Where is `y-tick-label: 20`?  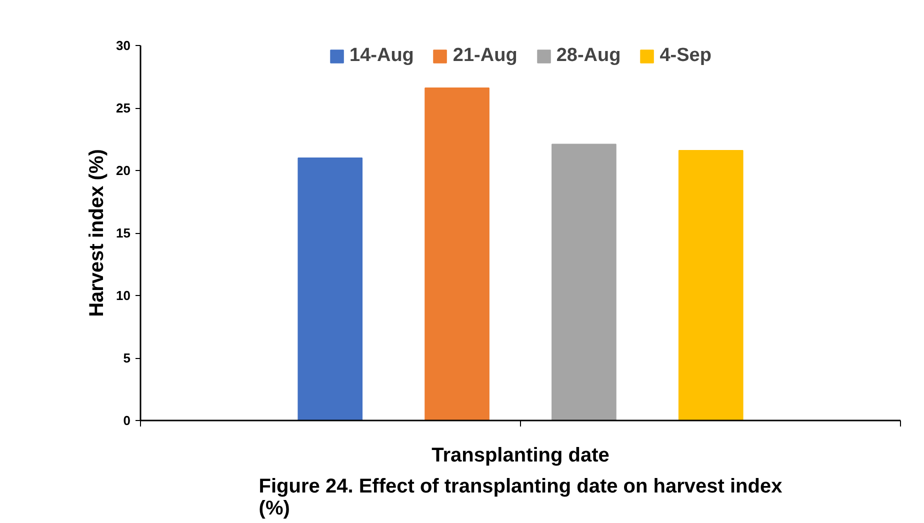
y-tick-label: 20 is located at coordinates (123, 170).